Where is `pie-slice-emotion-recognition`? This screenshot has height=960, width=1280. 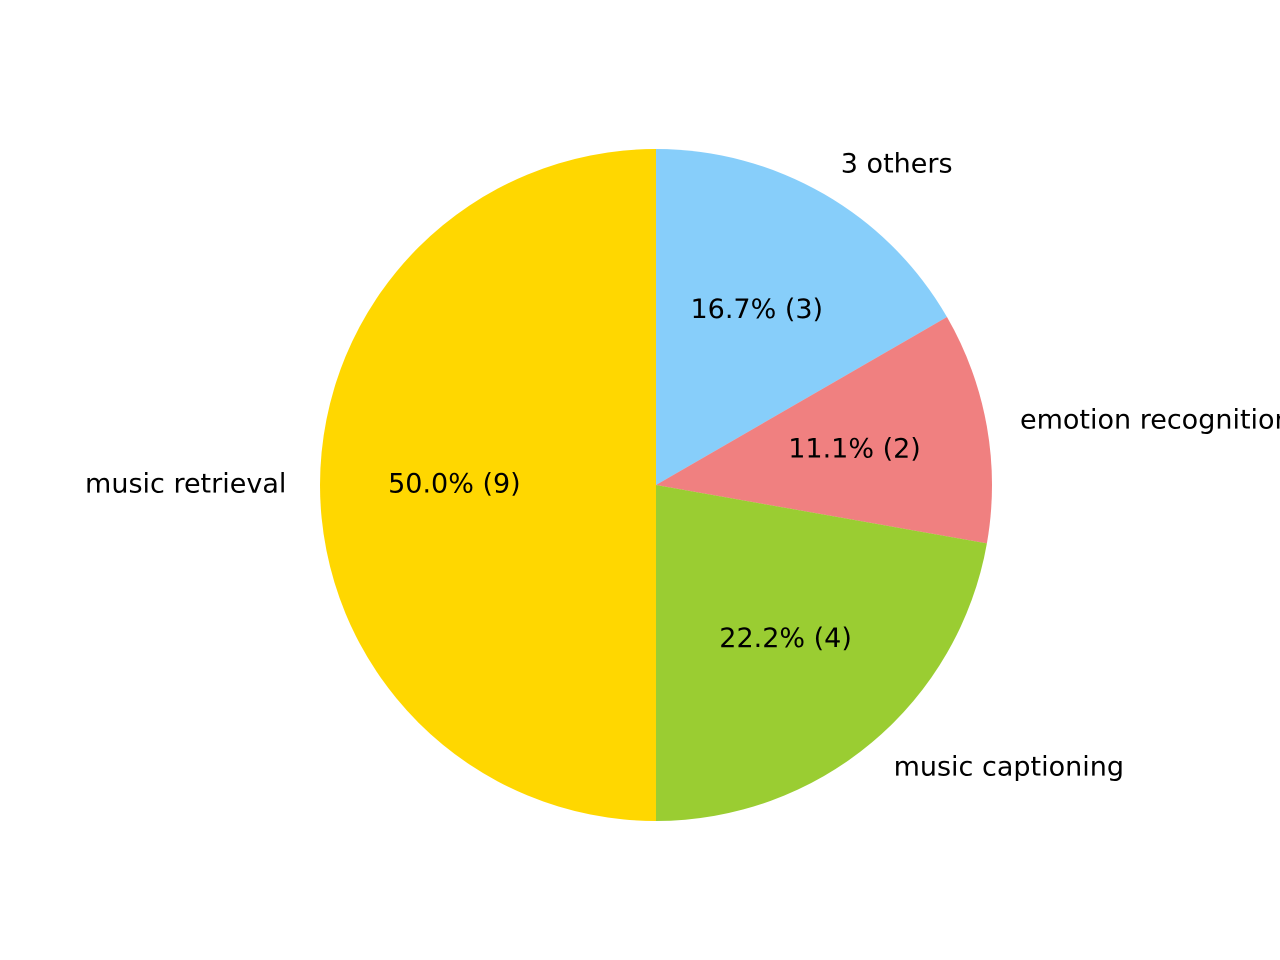 pie-slice-emotion-recognition is located at coordinates (824, 430).